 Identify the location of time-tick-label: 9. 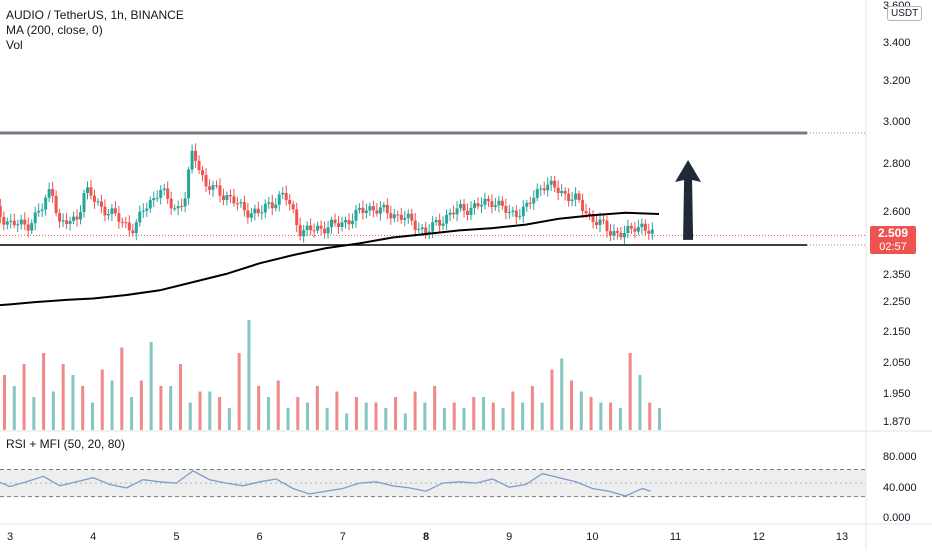
(509, 537).